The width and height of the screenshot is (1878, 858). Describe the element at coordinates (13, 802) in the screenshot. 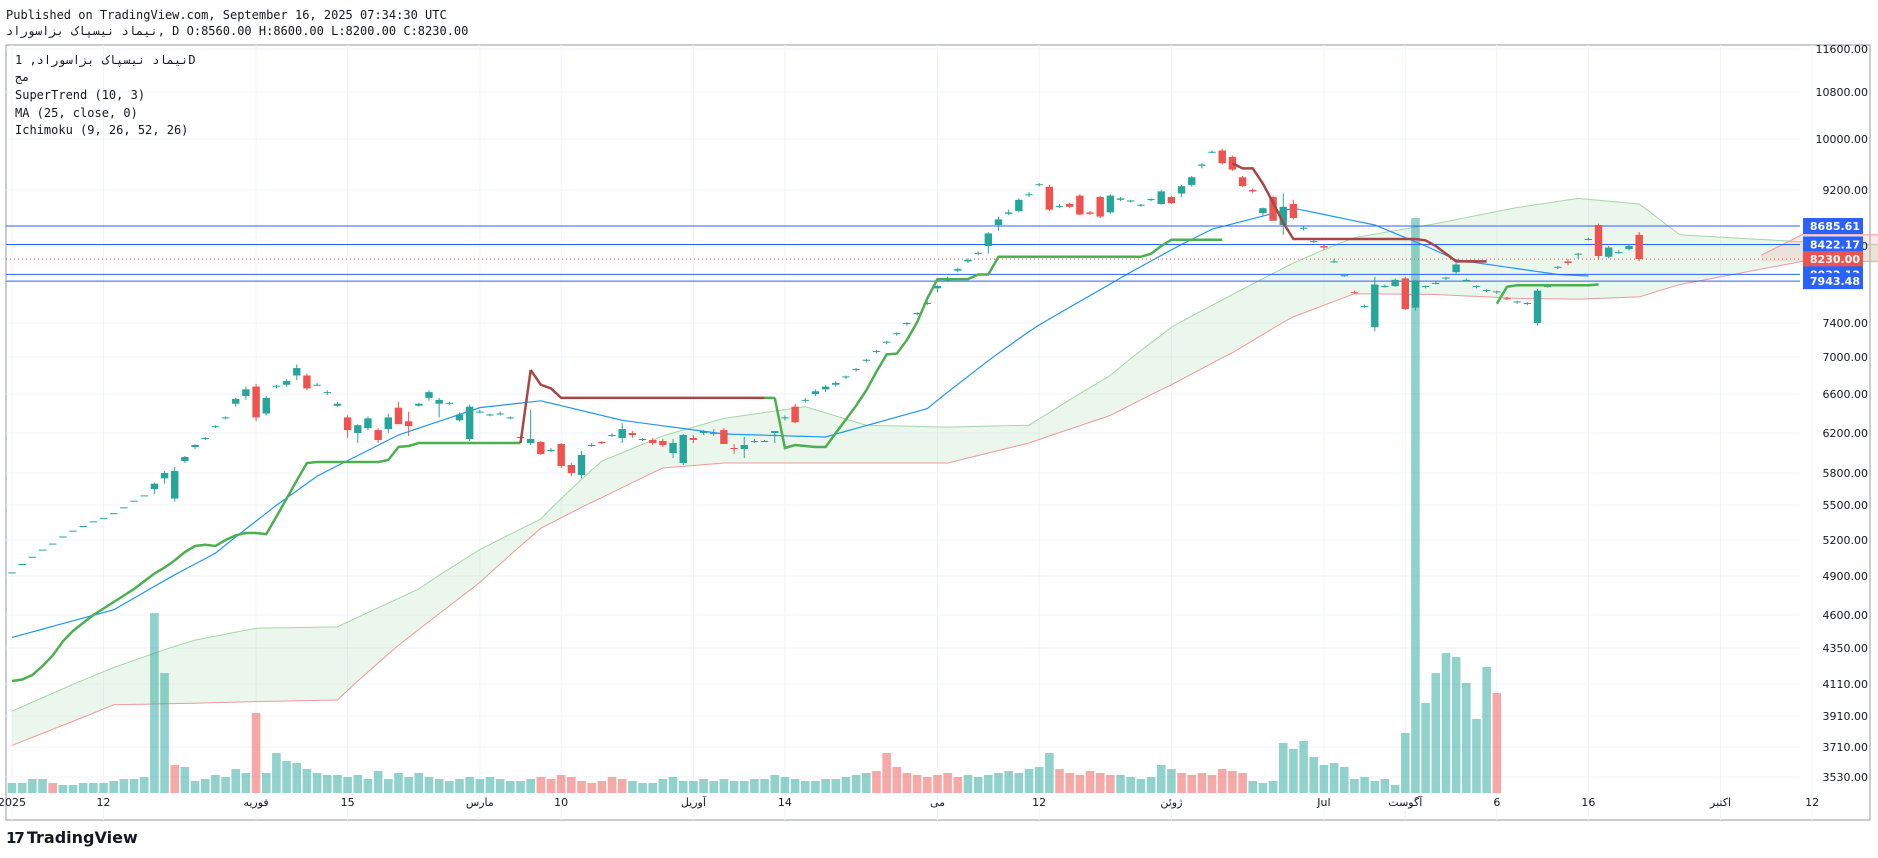

I see `time-tick-label: 2025` at that location.